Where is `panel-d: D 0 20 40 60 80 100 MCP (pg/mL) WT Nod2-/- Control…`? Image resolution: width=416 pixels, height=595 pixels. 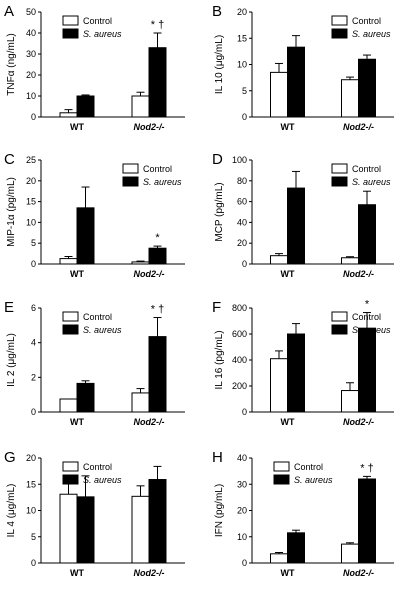 panel-d: D 0 20 40 60 80 100 MCP (pg/mL) WT Nod2-/- Control… is located at coordinates (303, 215).